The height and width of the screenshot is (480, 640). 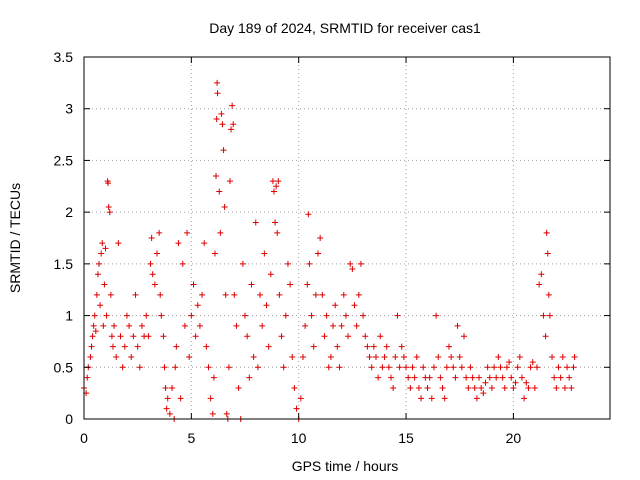 I want to click on y-tick-label: 1, so click(x=69, y=316).